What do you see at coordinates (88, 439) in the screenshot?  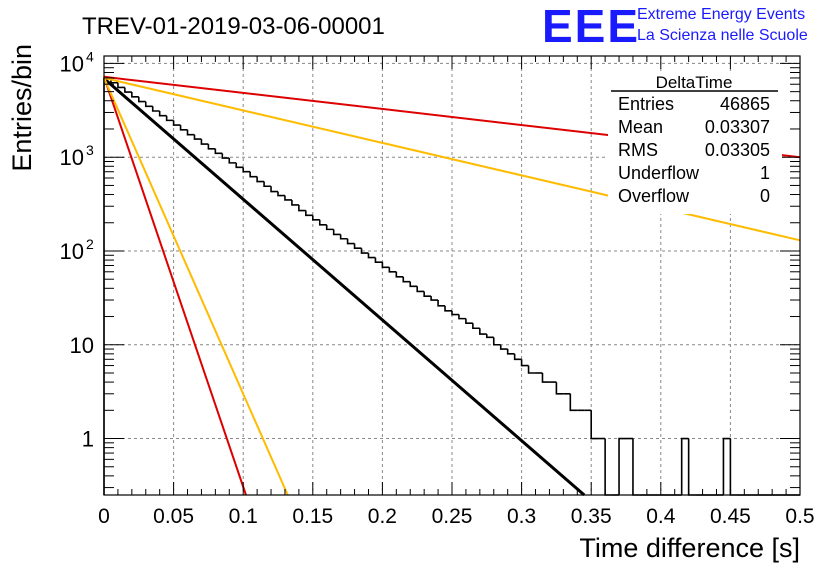 I see `y-tick-label: 1` at bounding box center [88, 439].